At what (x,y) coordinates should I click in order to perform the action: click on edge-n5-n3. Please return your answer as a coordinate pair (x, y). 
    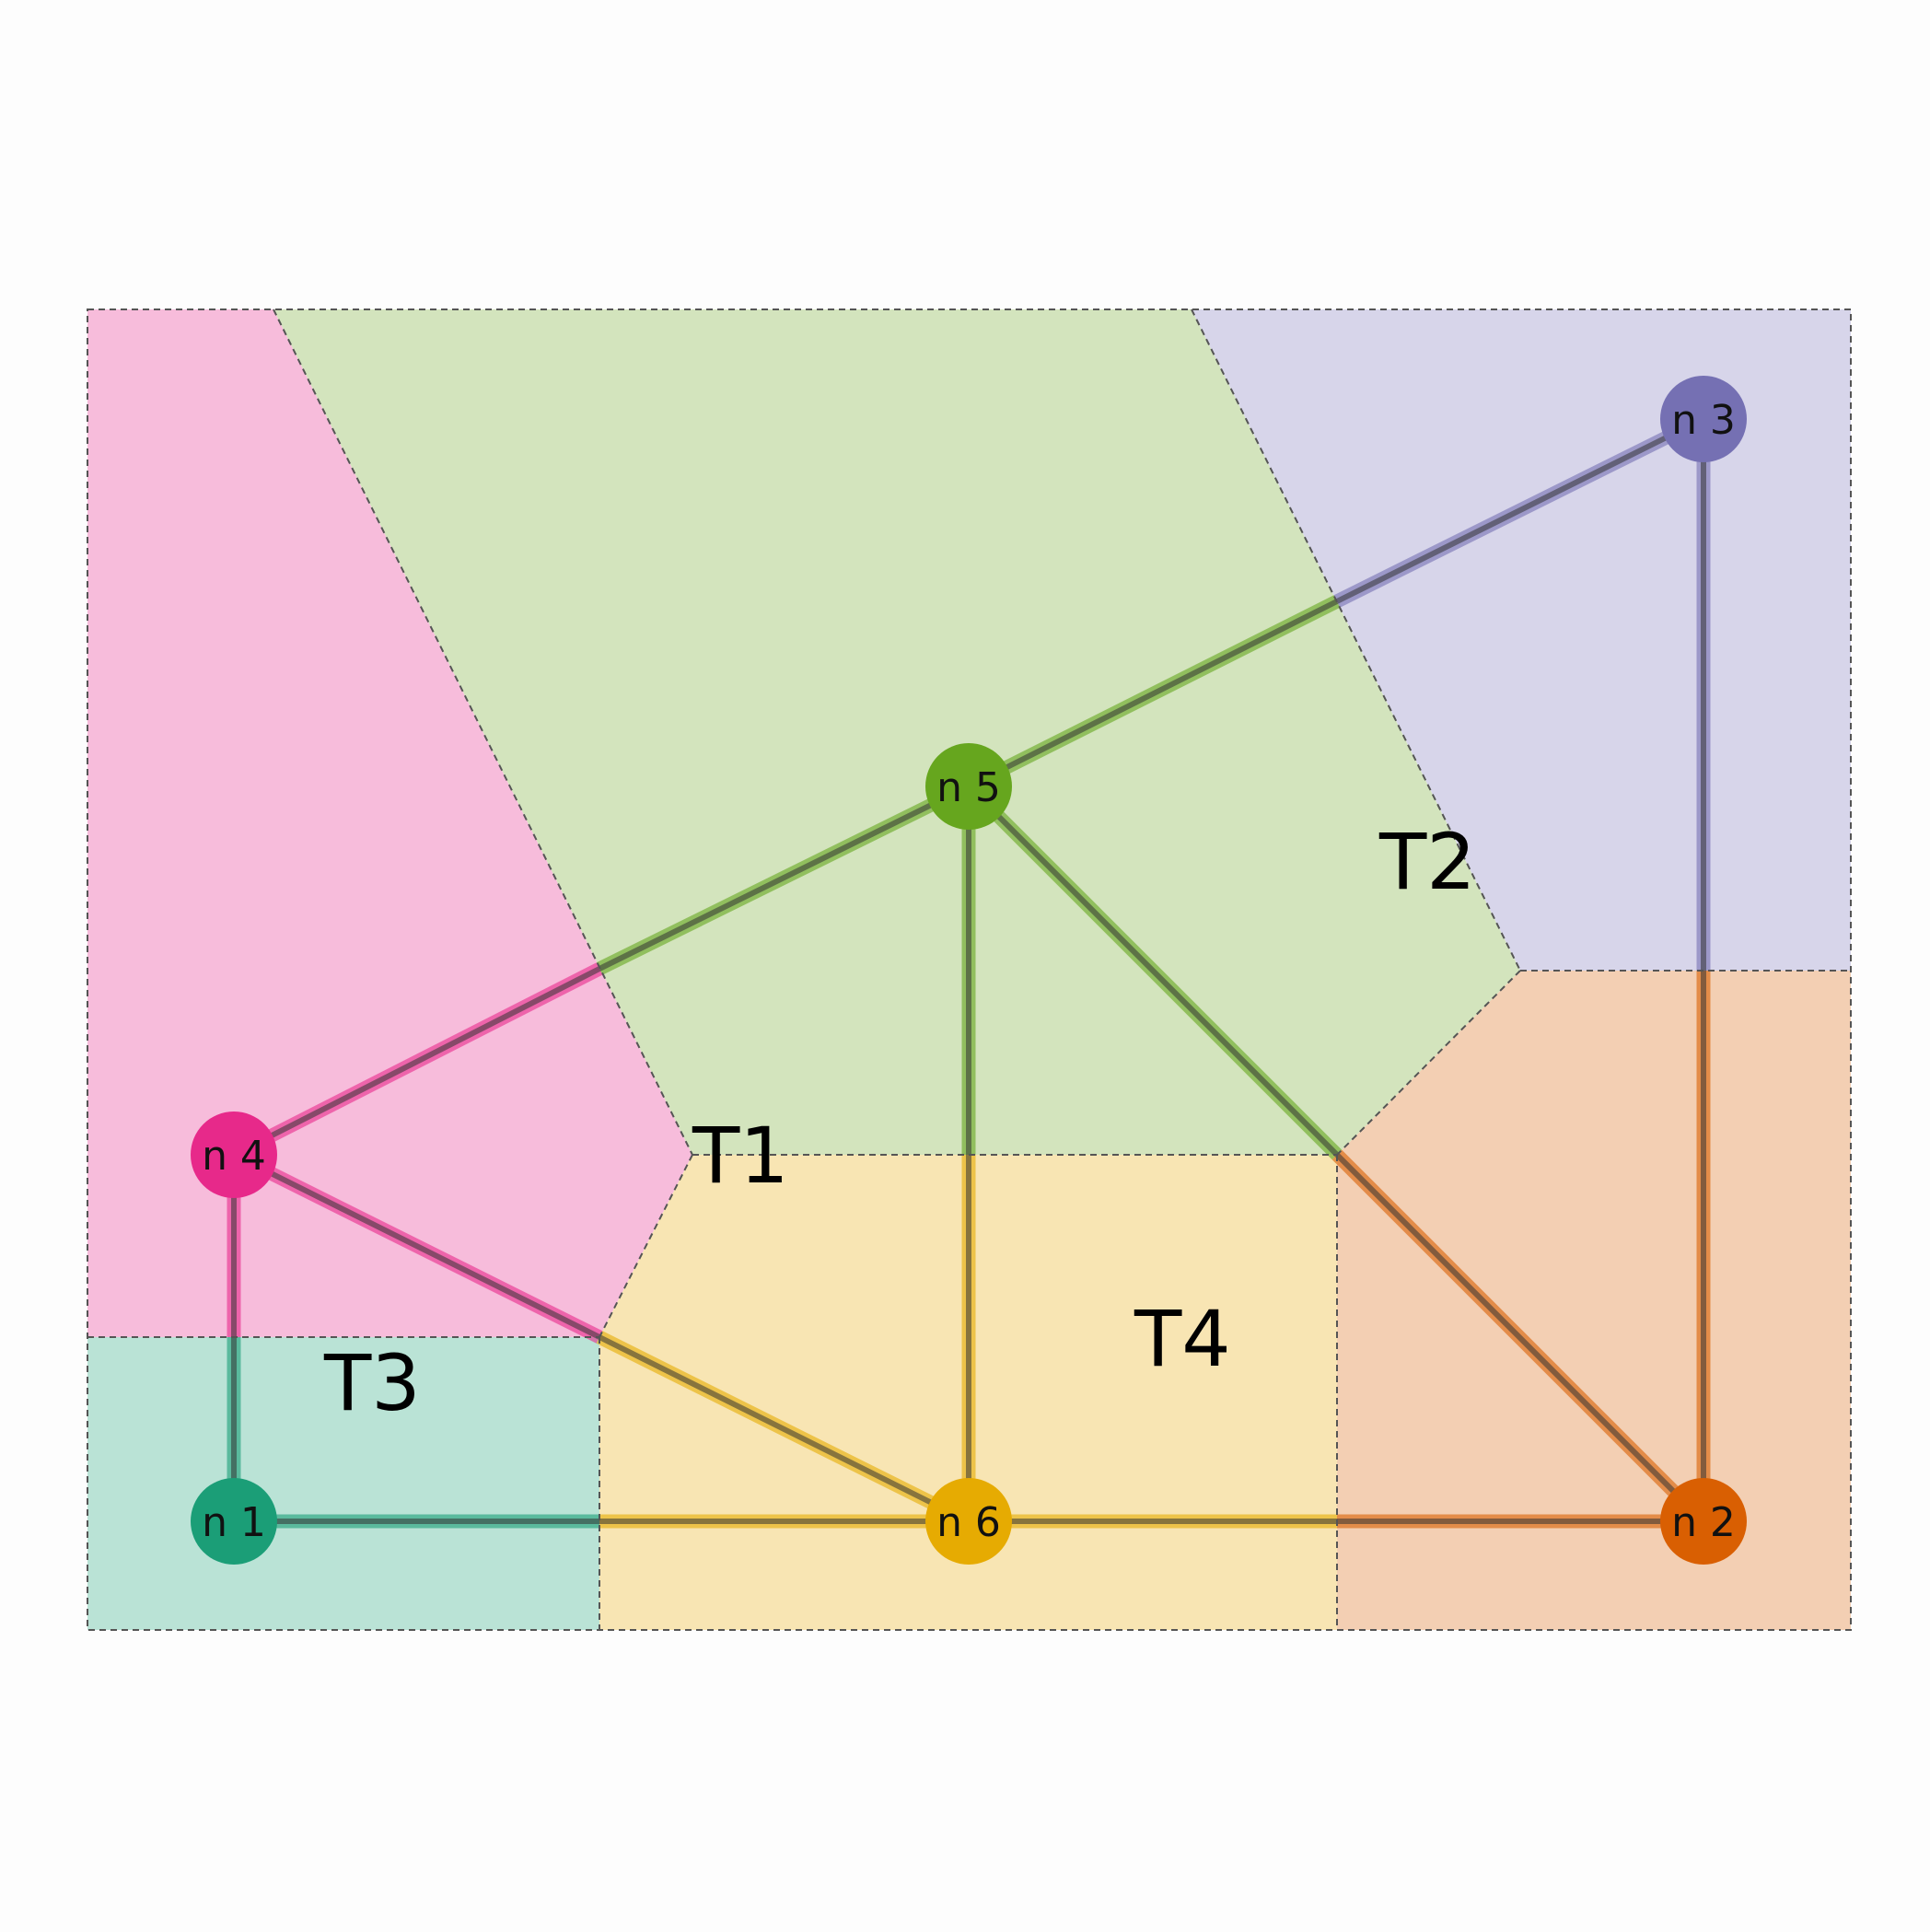
    Looking at the image, I should click on (1336, 603).